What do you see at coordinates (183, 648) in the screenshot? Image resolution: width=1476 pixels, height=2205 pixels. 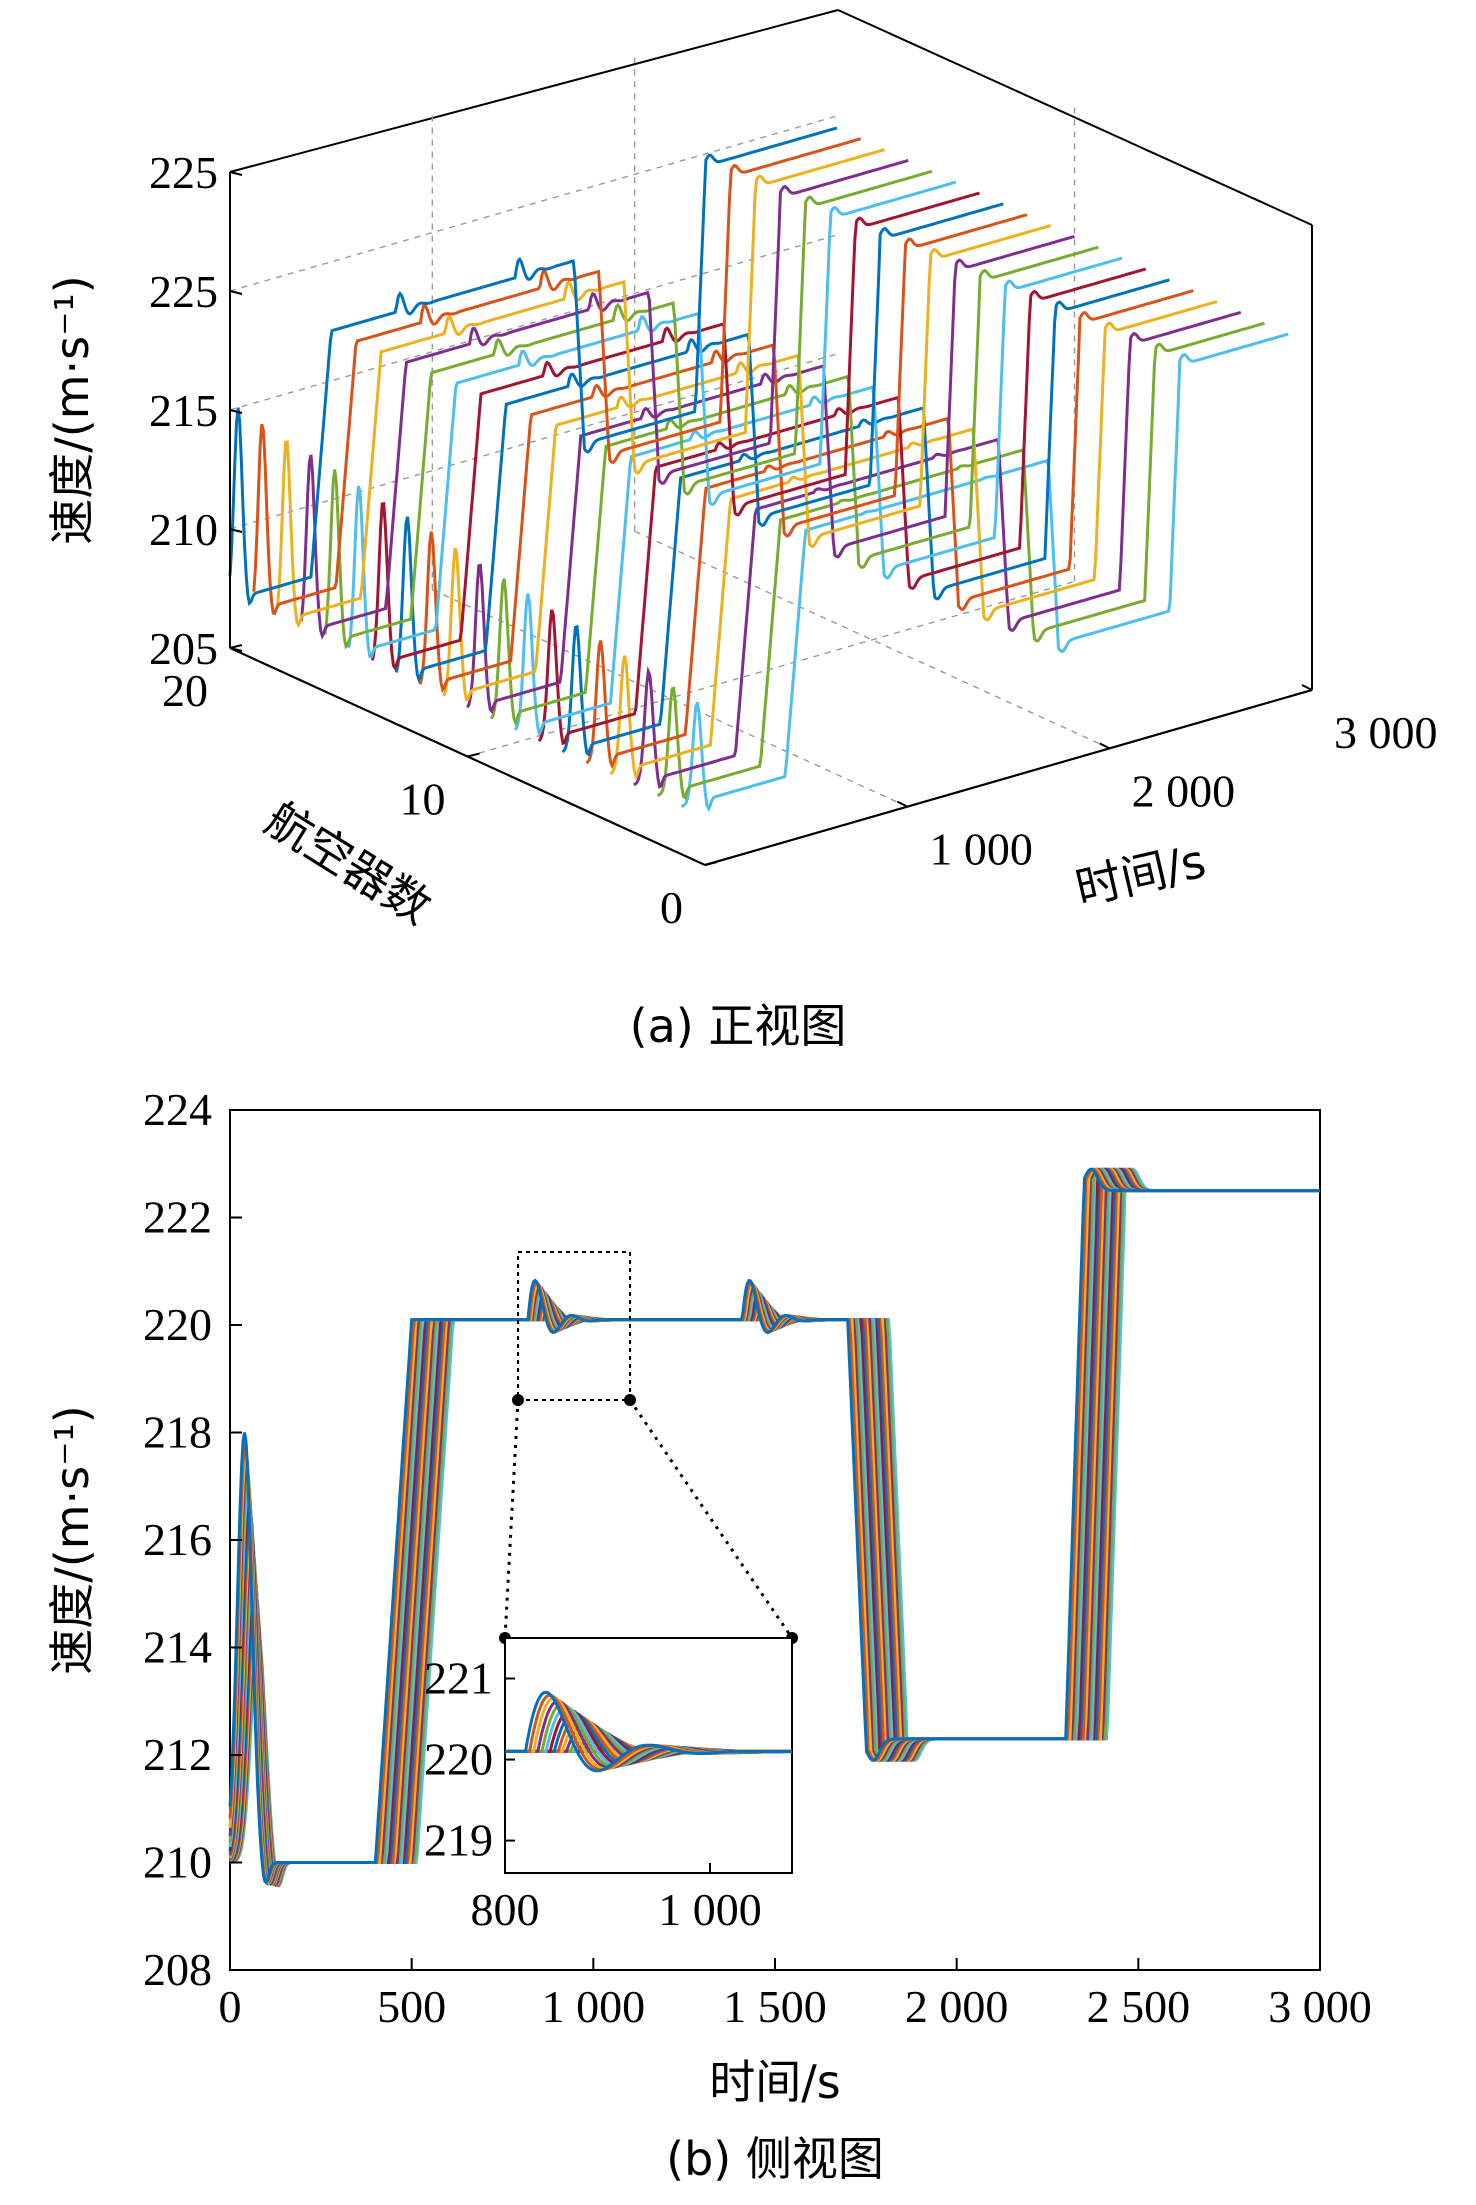 I see `panel-a-ytick-label: 205` at bounding box center [183, 648].